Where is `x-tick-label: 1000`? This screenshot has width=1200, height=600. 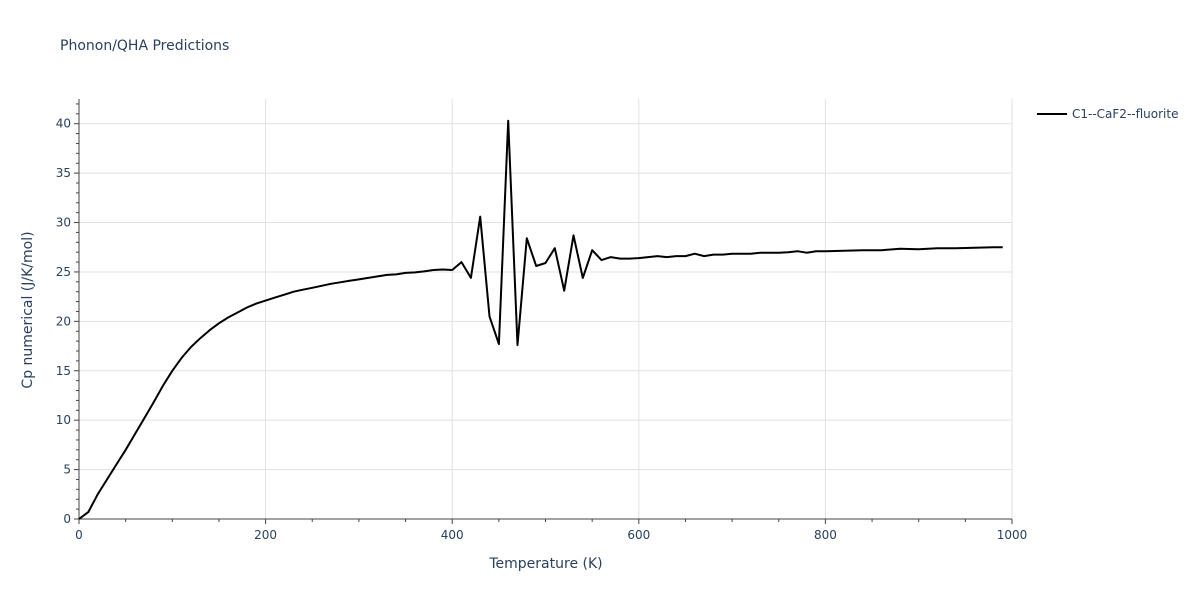 x-tick-label: 1000 is located at coordinates (1012, 535).